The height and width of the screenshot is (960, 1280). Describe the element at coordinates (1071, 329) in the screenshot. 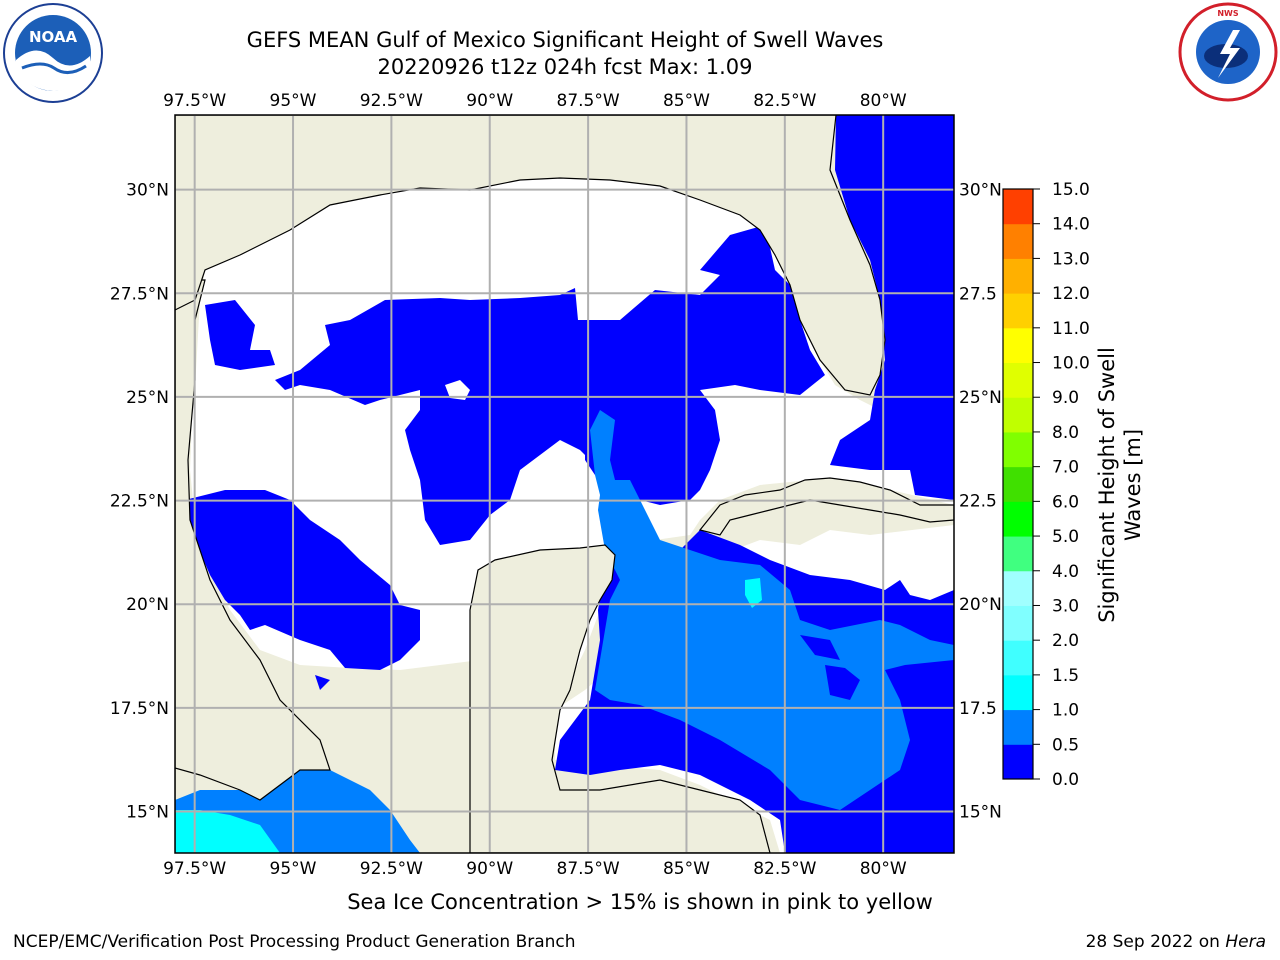

I see `colorbar-tick-label: 11.0` at that location.